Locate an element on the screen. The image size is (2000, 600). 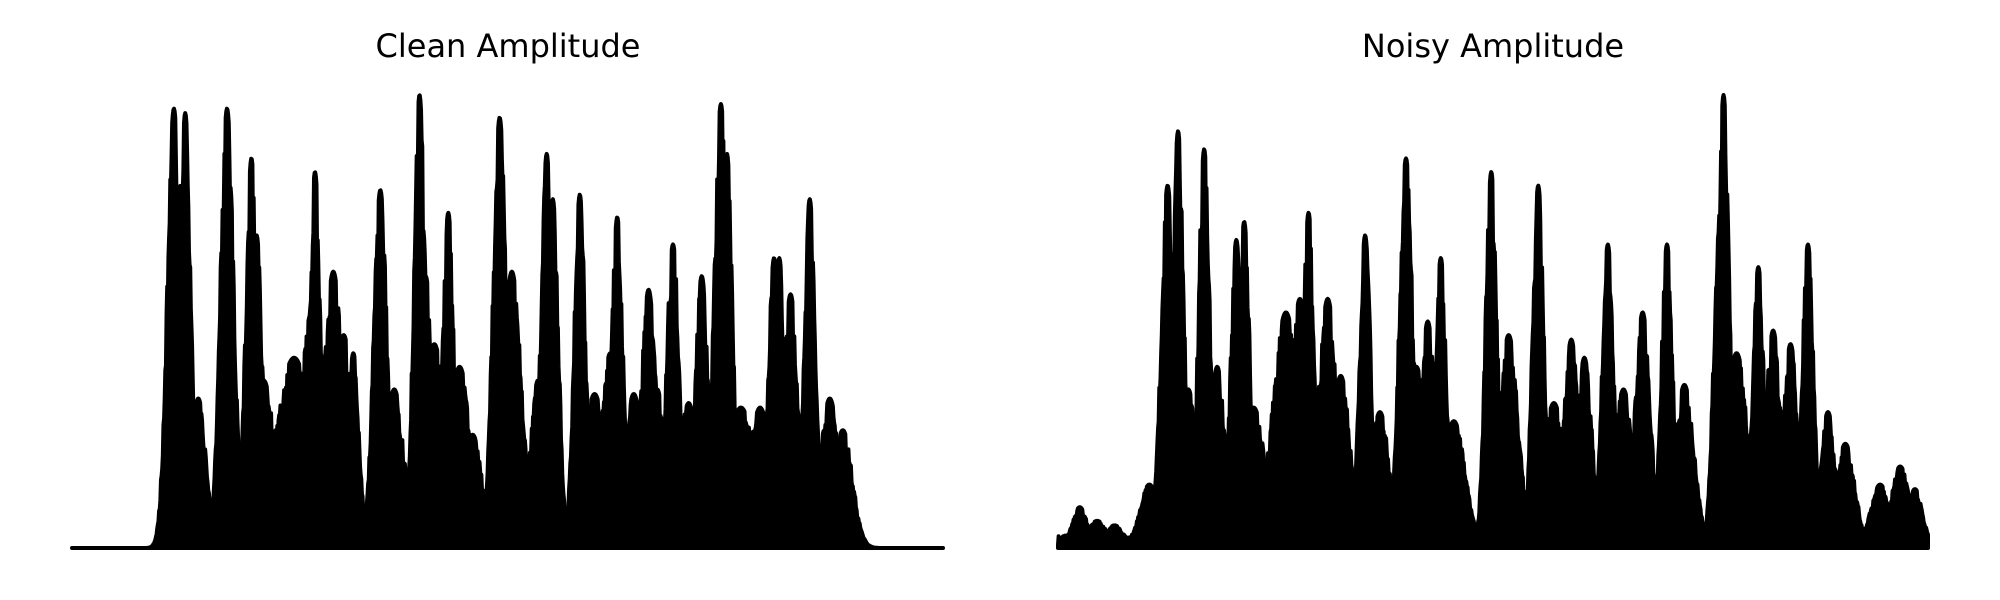
noisy-amplitude-title: Noisy Amplitude is located at coordinates (1493, 46).